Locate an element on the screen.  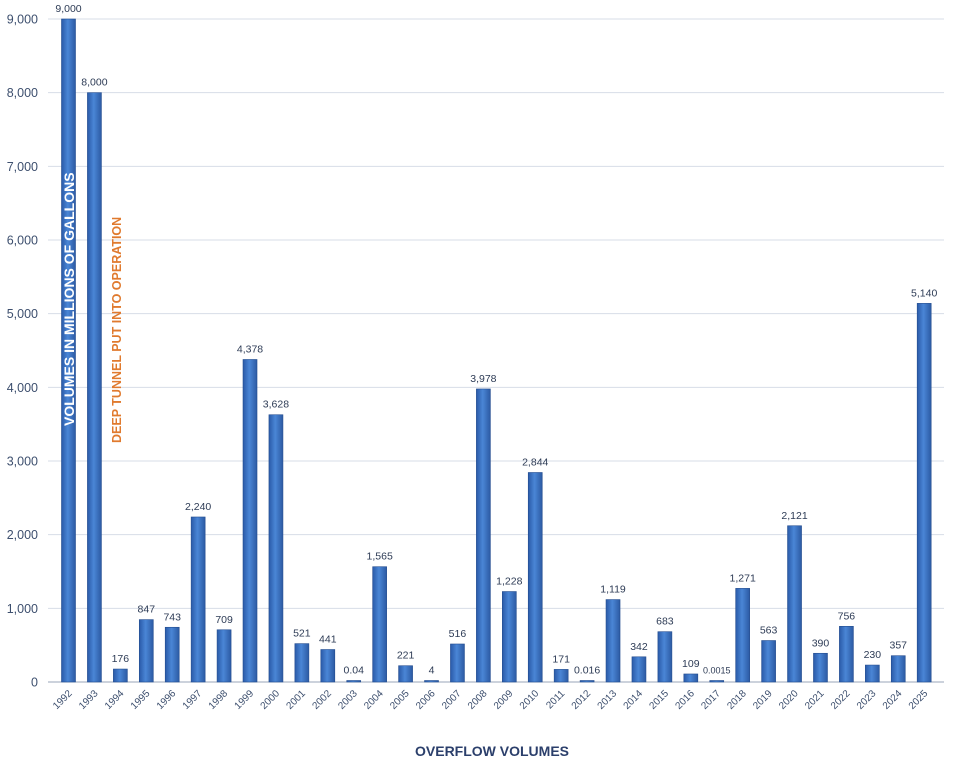
bar-1997 is located at coordinates (198, 599).